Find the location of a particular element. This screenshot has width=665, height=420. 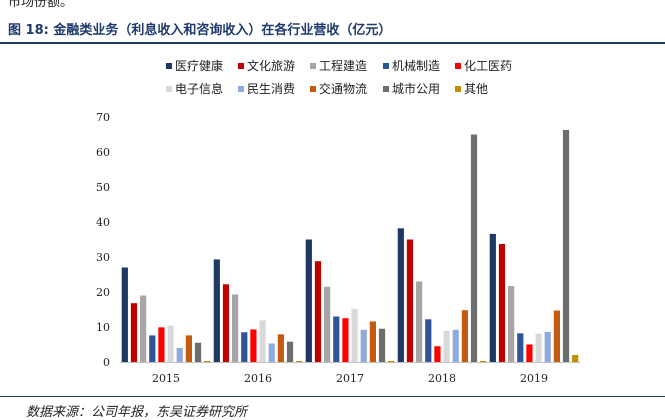

truncated-body-text: 市场份额。 is located at coordinates (41, 5).